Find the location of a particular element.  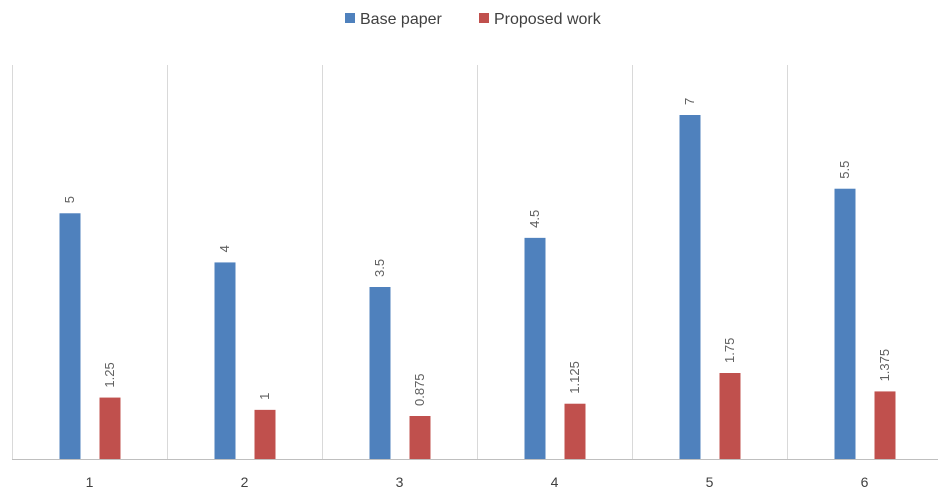

data-label: 1.125 is located at coordinates (574, 377).